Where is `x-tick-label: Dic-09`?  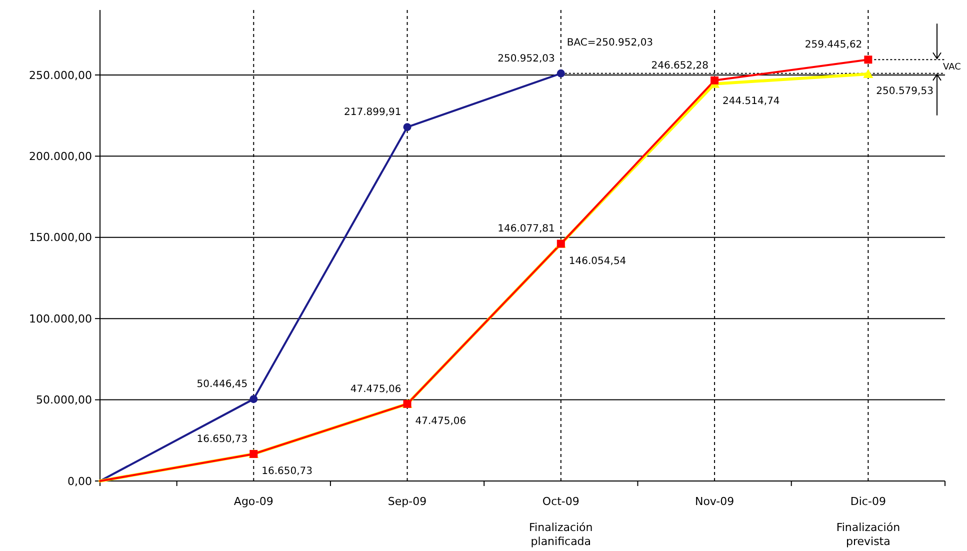
x-tick-label: Dic-09 is located at coordinates (868, 501).